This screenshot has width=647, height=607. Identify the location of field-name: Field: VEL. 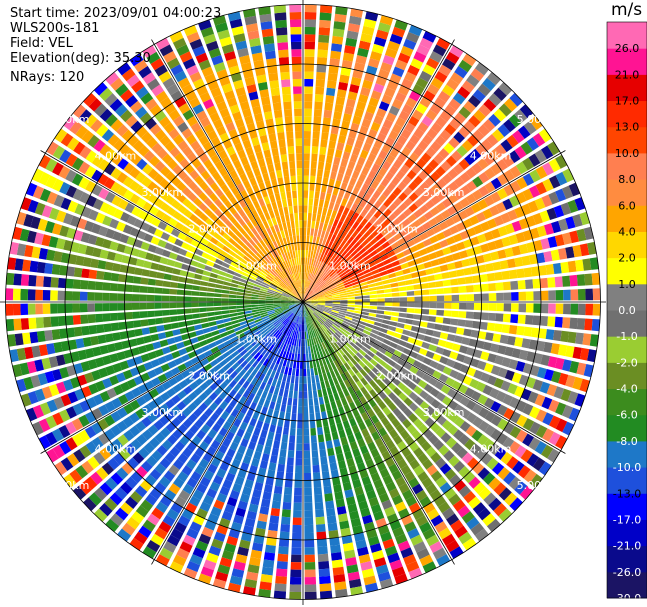
(41, 43).